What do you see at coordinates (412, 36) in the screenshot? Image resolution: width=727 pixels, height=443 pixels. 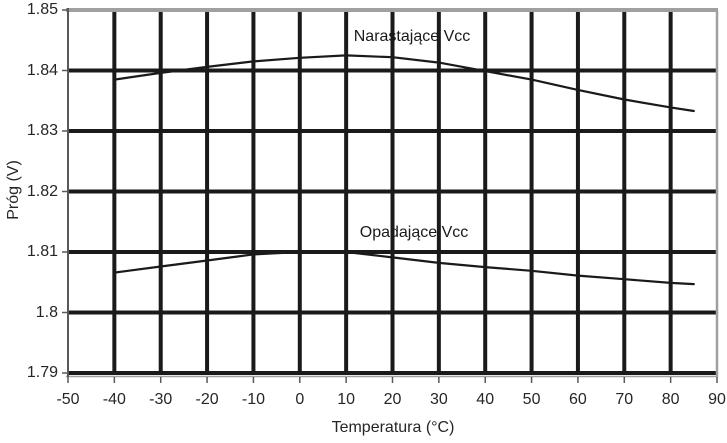 I see `series-annotation-rising-vcc: Narastające Vcc` at bounding box center [412, 36].